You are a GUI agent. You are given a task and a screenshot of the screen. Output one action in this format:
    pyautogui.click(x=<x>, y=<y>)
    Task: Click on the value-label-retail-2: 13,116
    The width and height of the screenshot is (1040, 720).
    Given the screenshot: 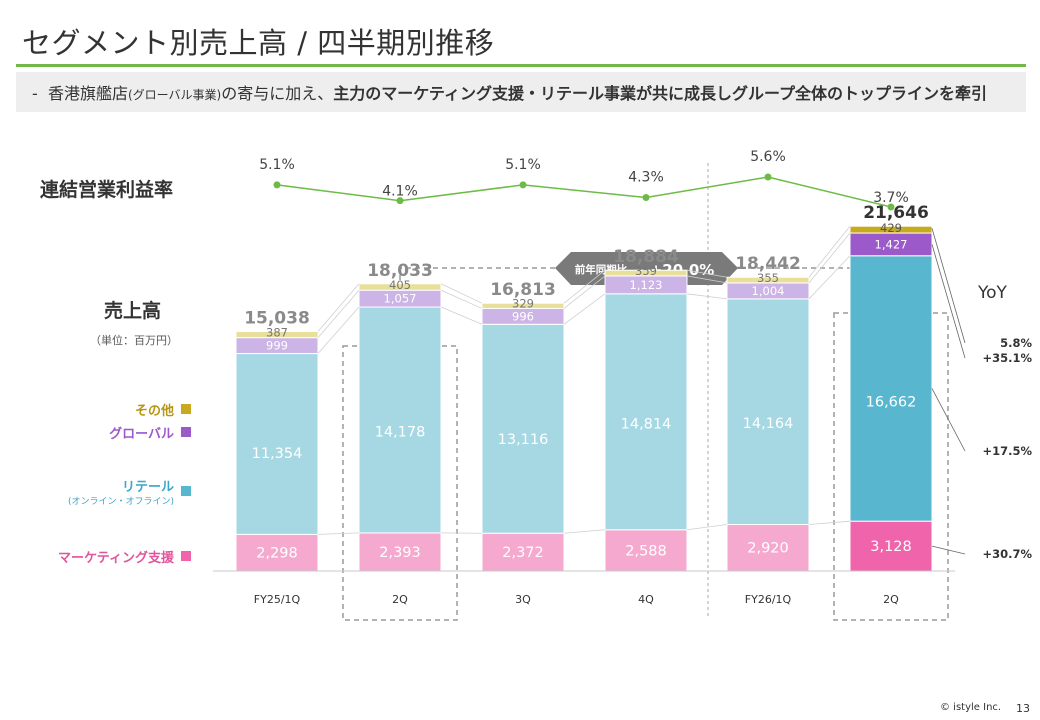 What is the action you would take?
    pyautogui.click(x=523, y=440)
    